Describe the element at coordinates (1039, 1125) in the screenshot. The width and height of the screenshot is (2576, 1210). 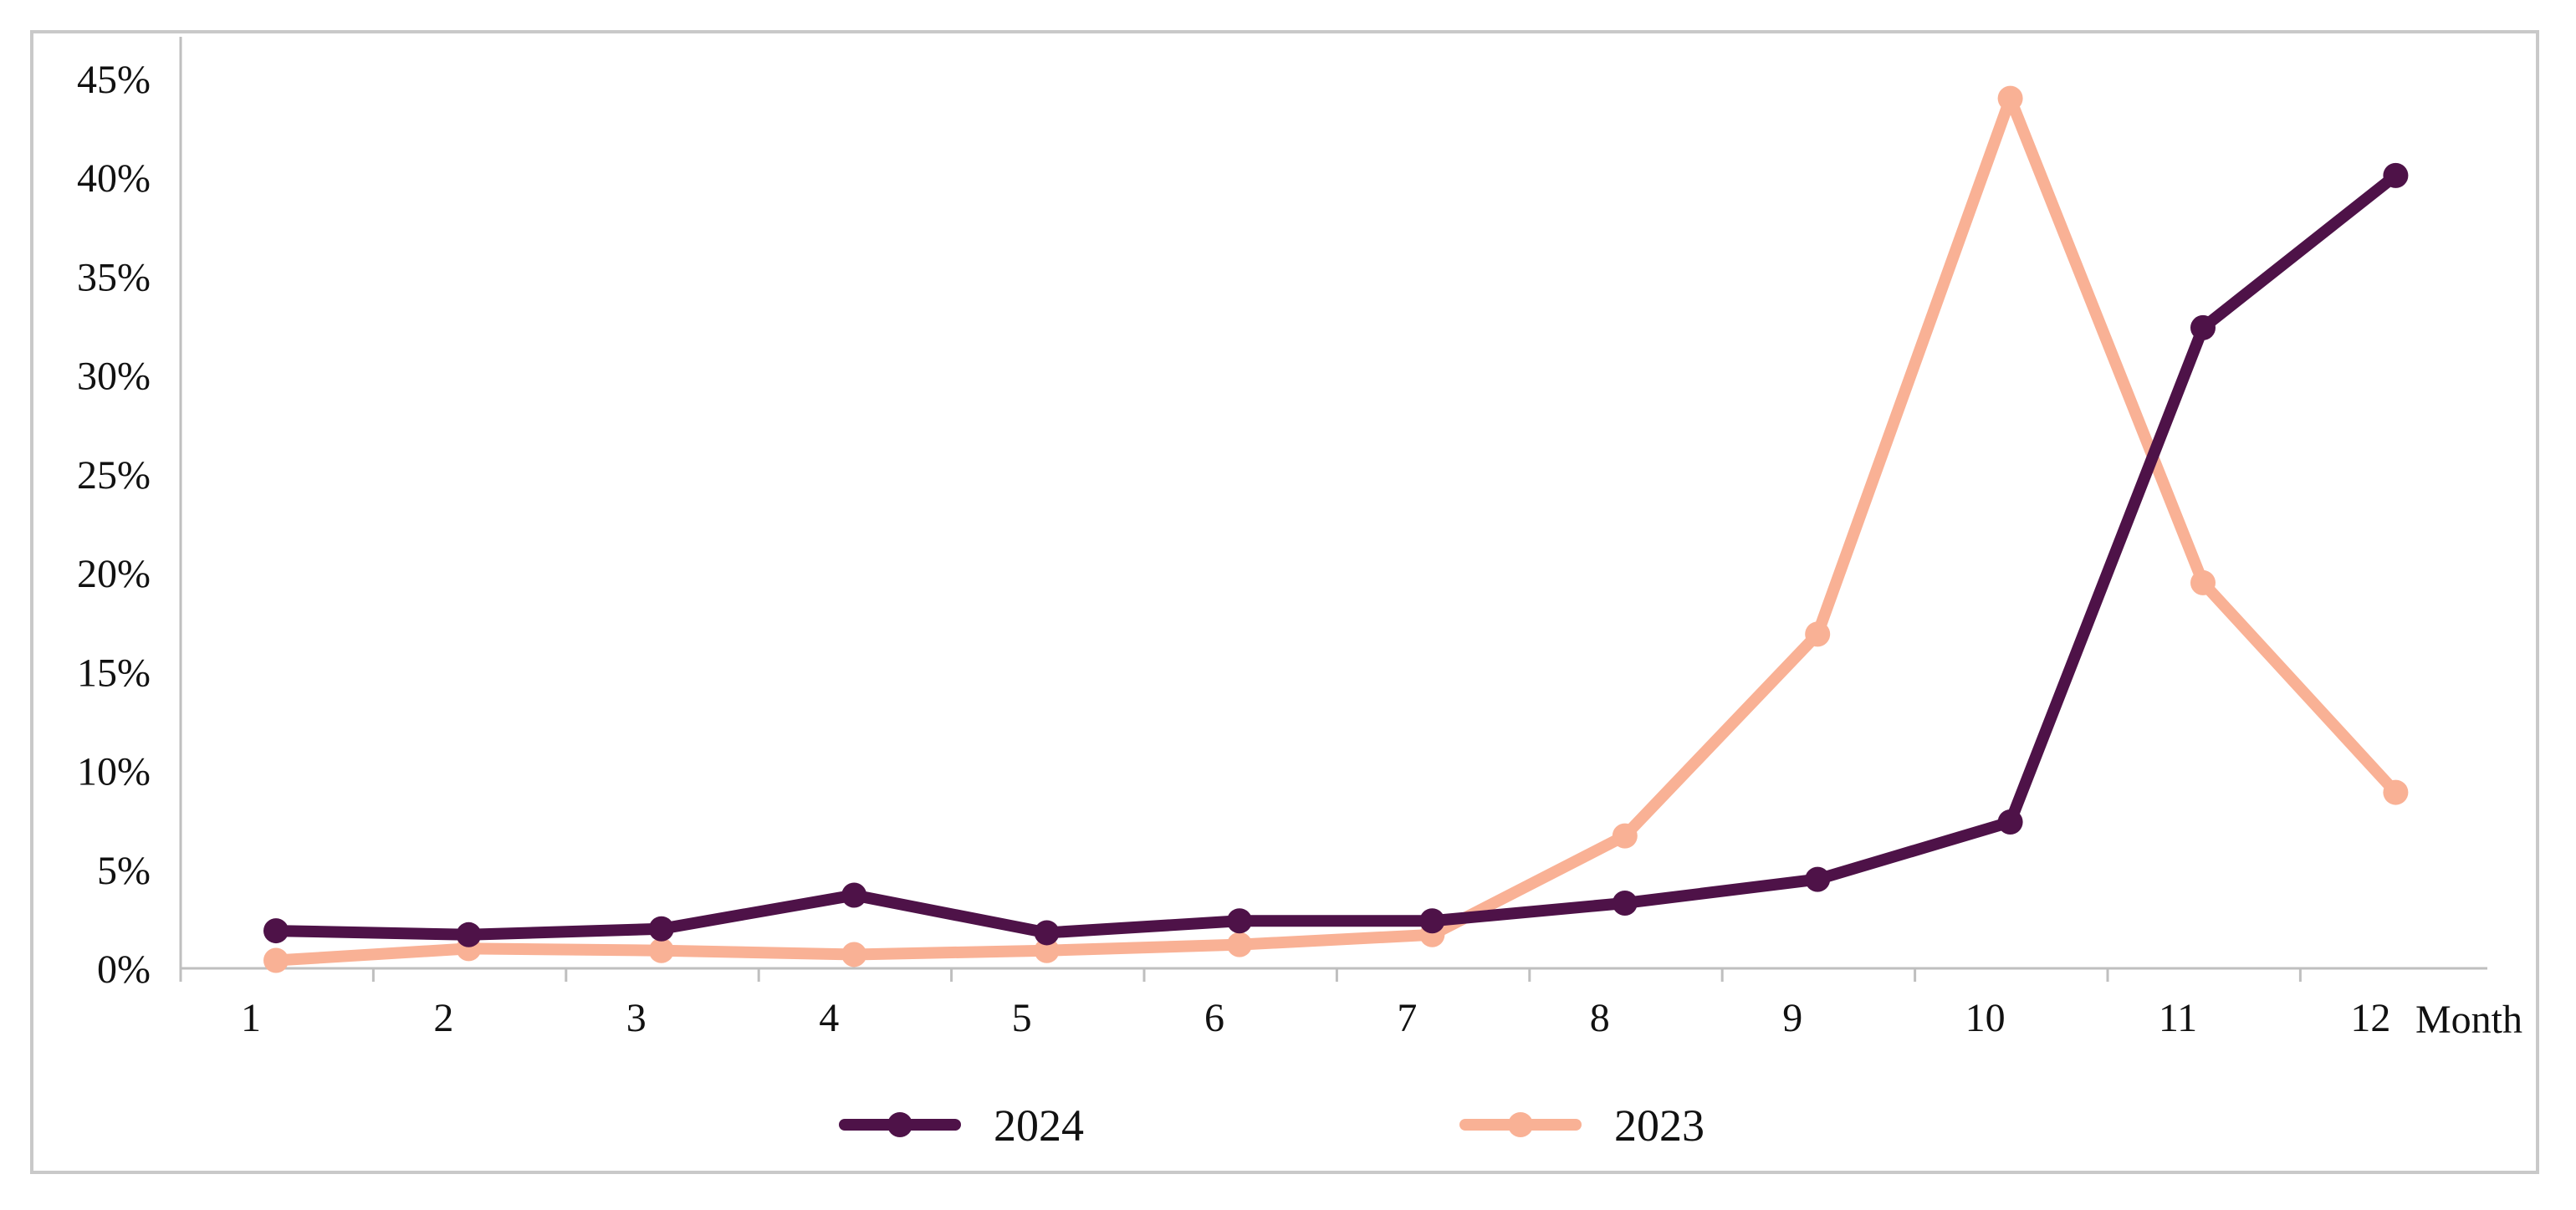
I see `legend-label: 2024` at that location.